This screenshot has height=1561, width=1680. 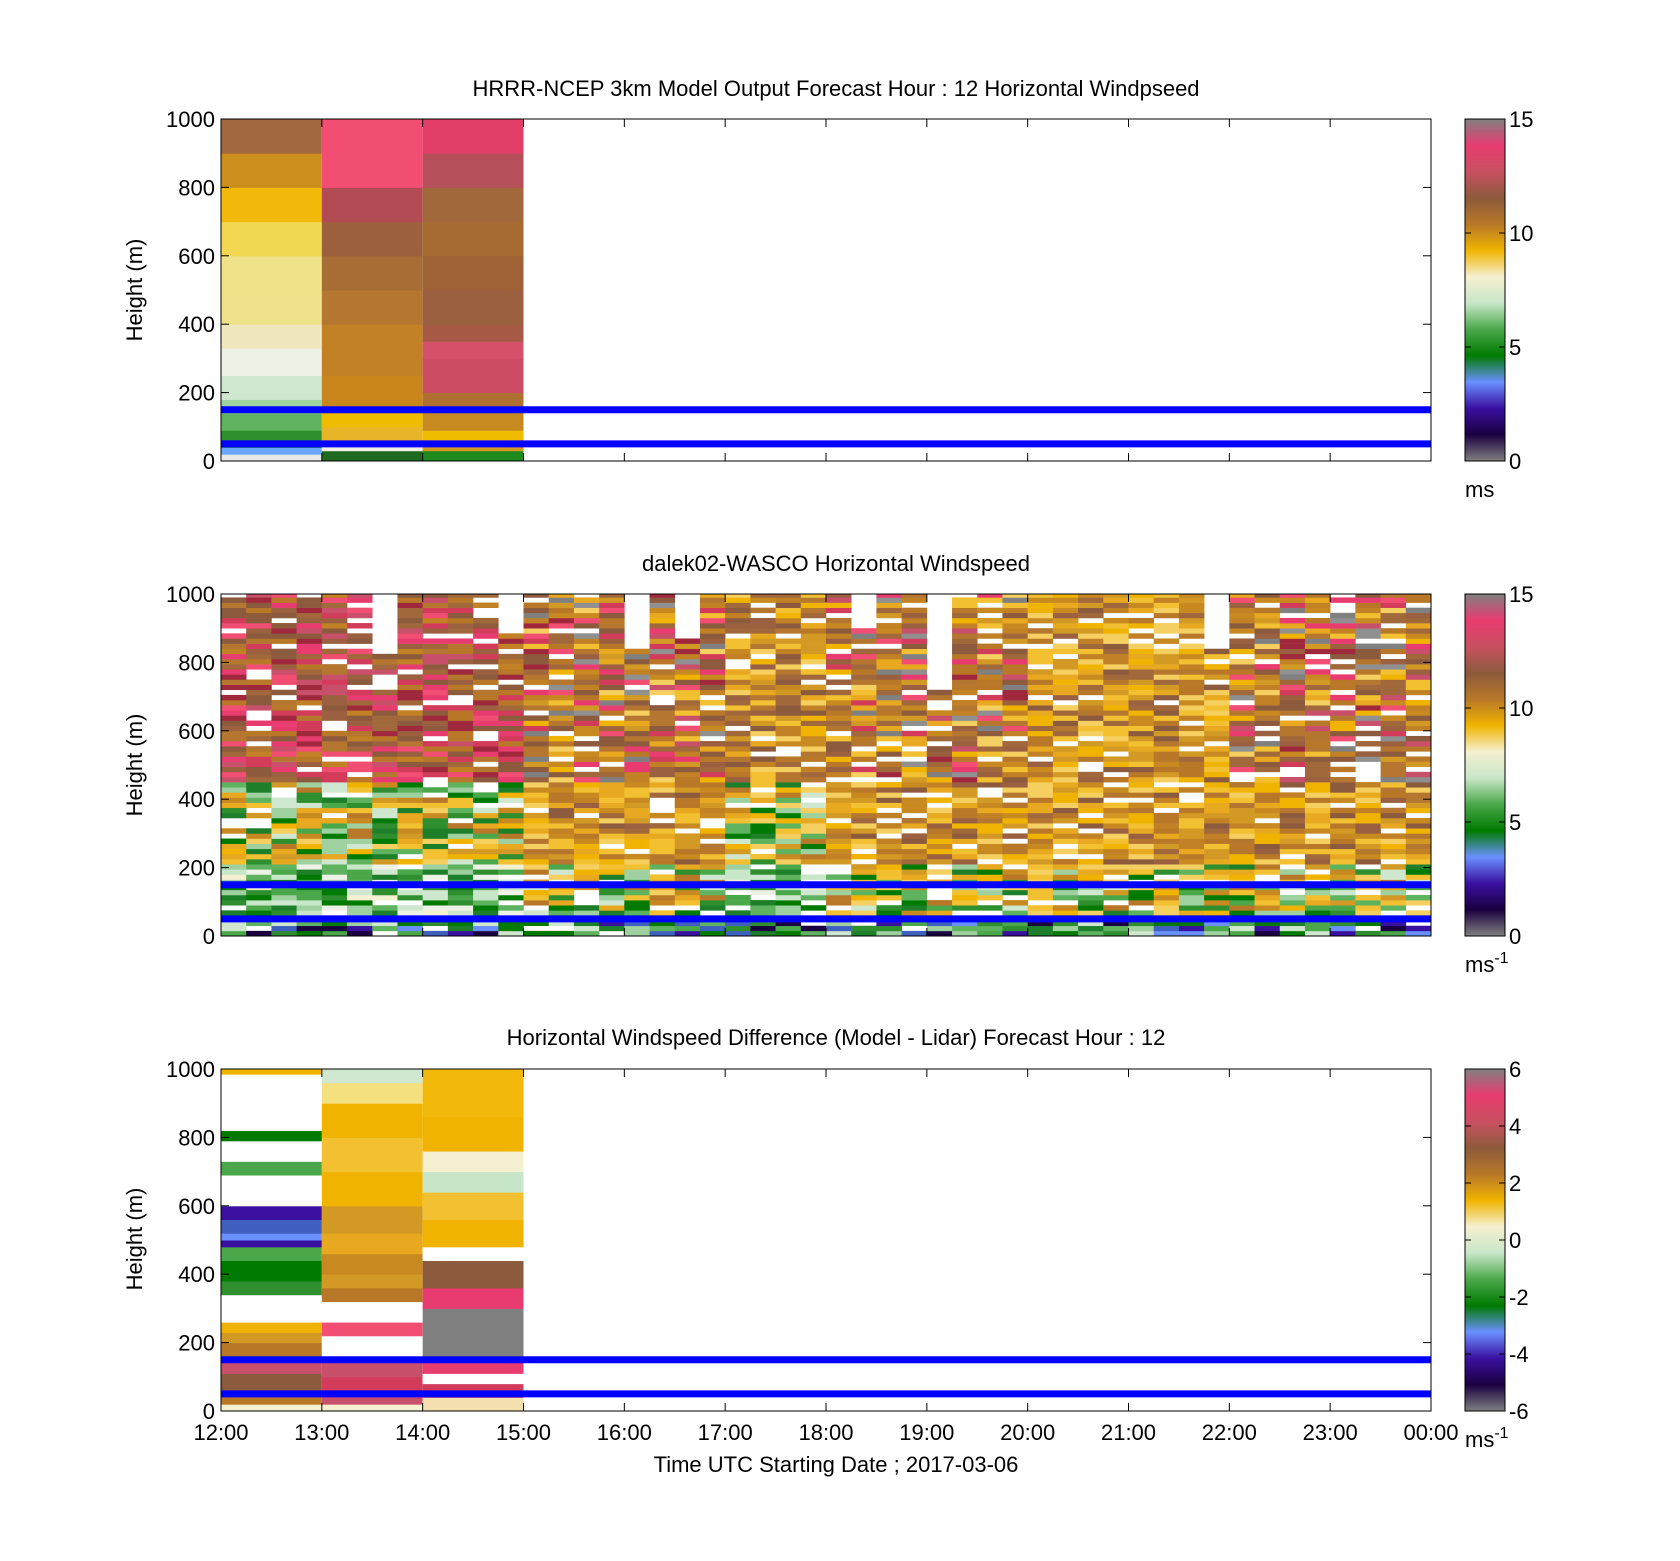 What do you see at coordinates (196, 662) in the screenshot?
I see `y-tick-label: 800` at bounding box center [196, 662].